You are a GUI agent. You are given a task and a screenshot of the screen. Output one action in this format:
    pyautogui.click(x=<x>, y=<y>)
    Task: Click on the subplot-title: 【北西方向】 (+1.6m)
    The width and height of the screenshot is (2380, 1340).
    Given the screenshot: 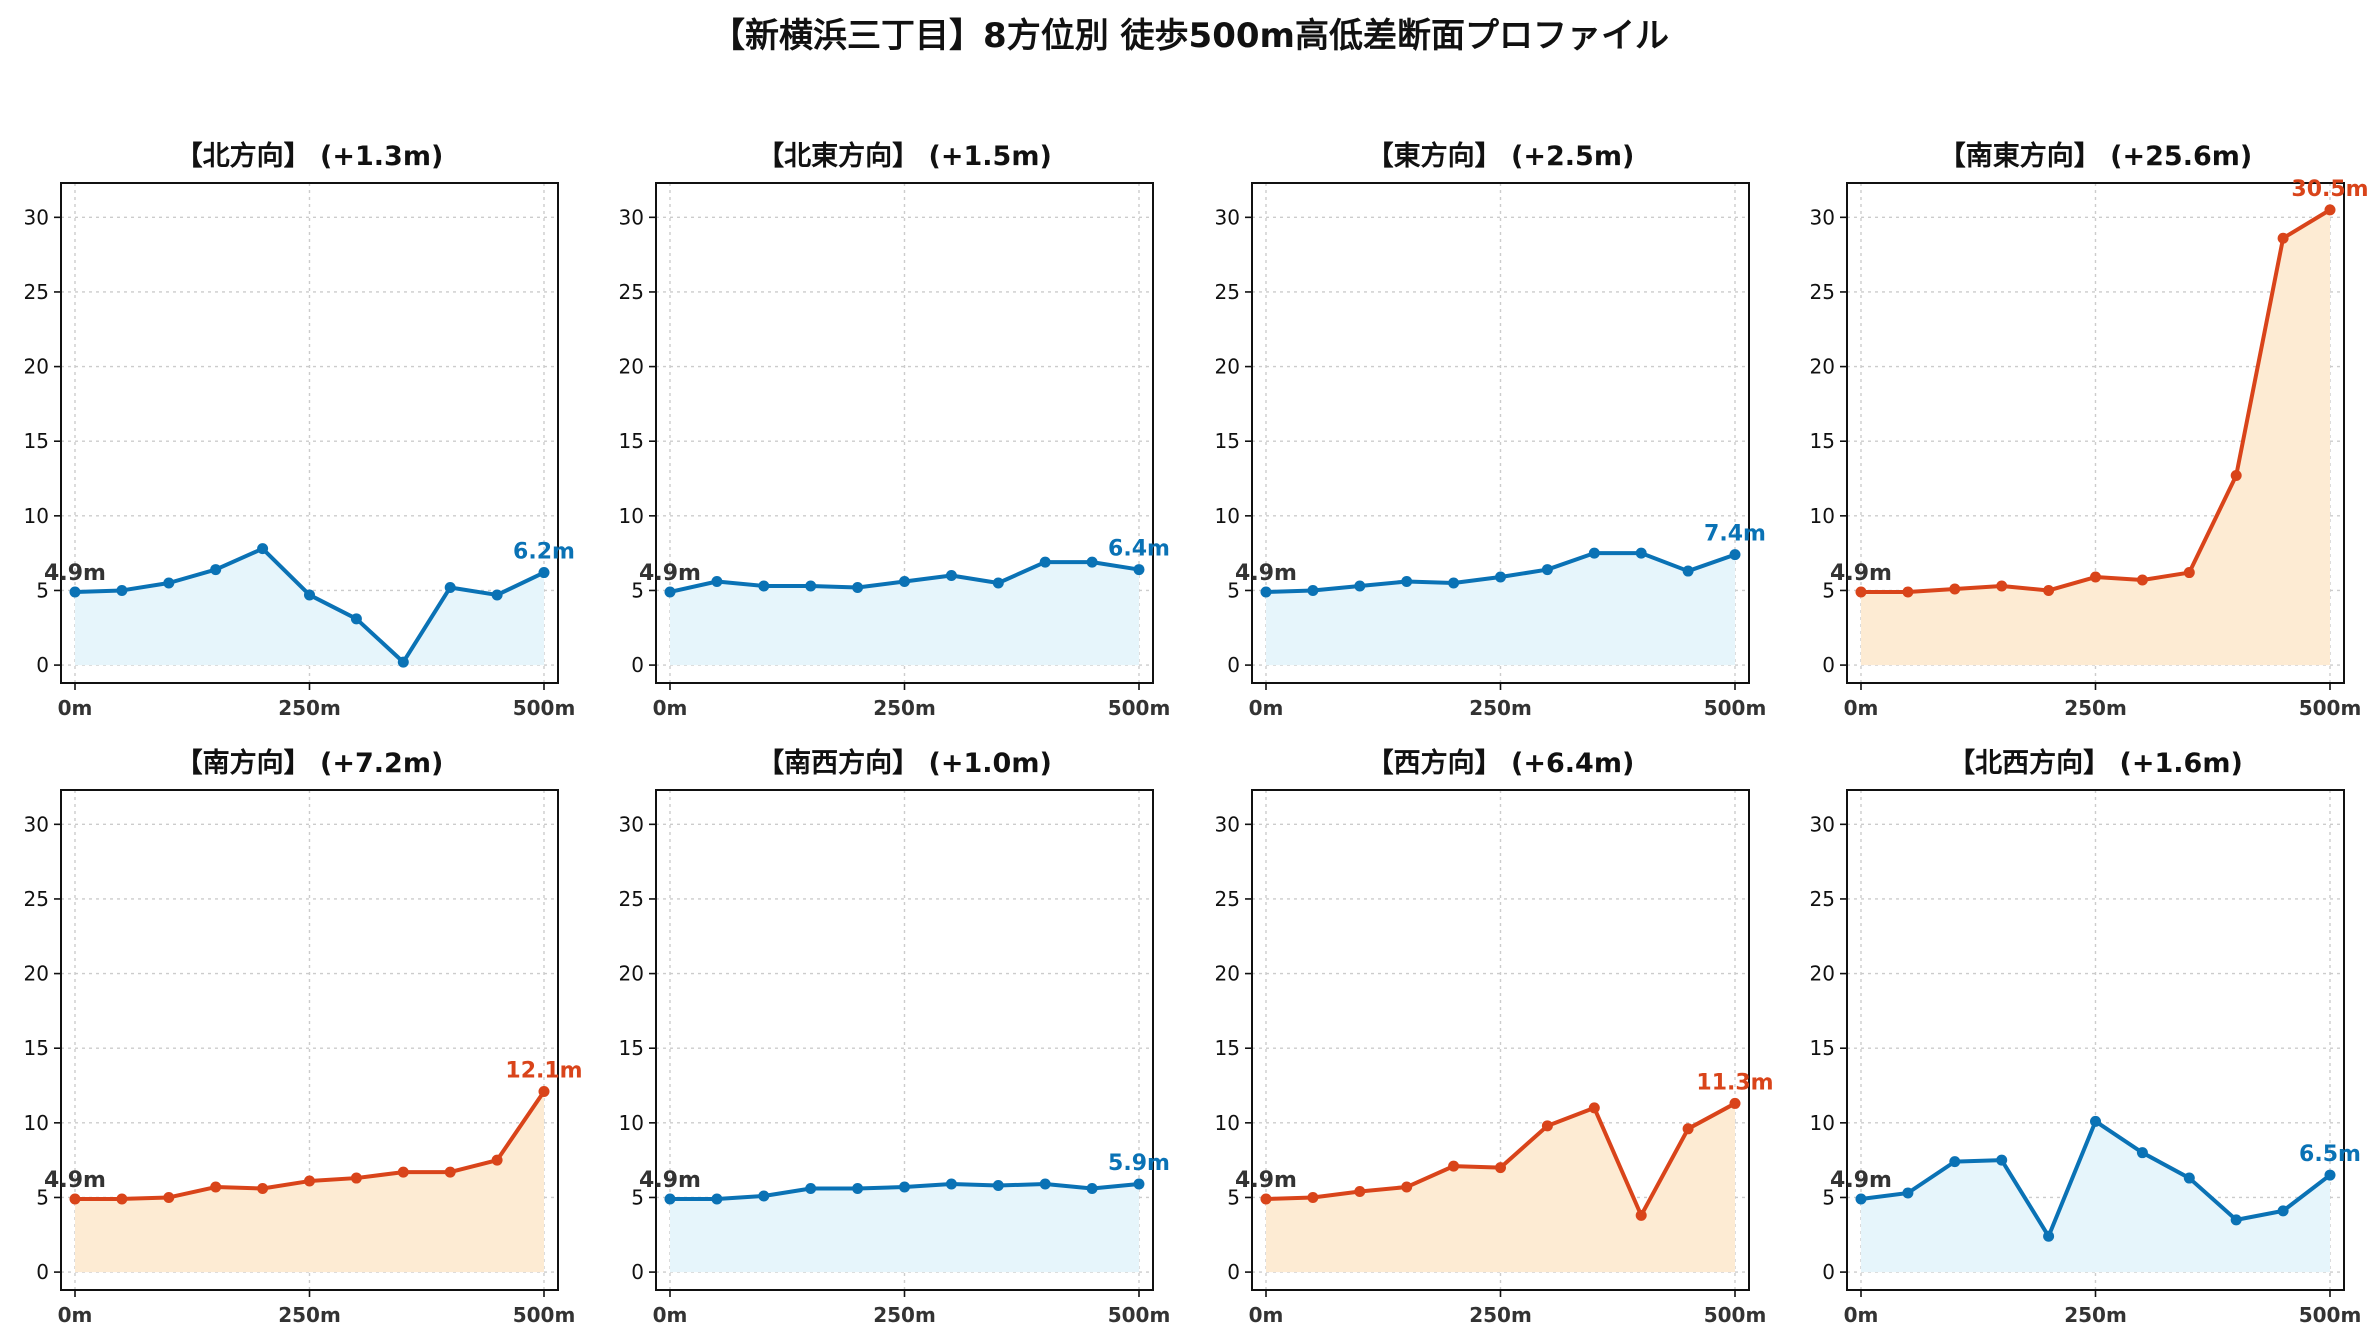 What is the action you would take?
    pyautogui.click(x=2095, y=763)
    